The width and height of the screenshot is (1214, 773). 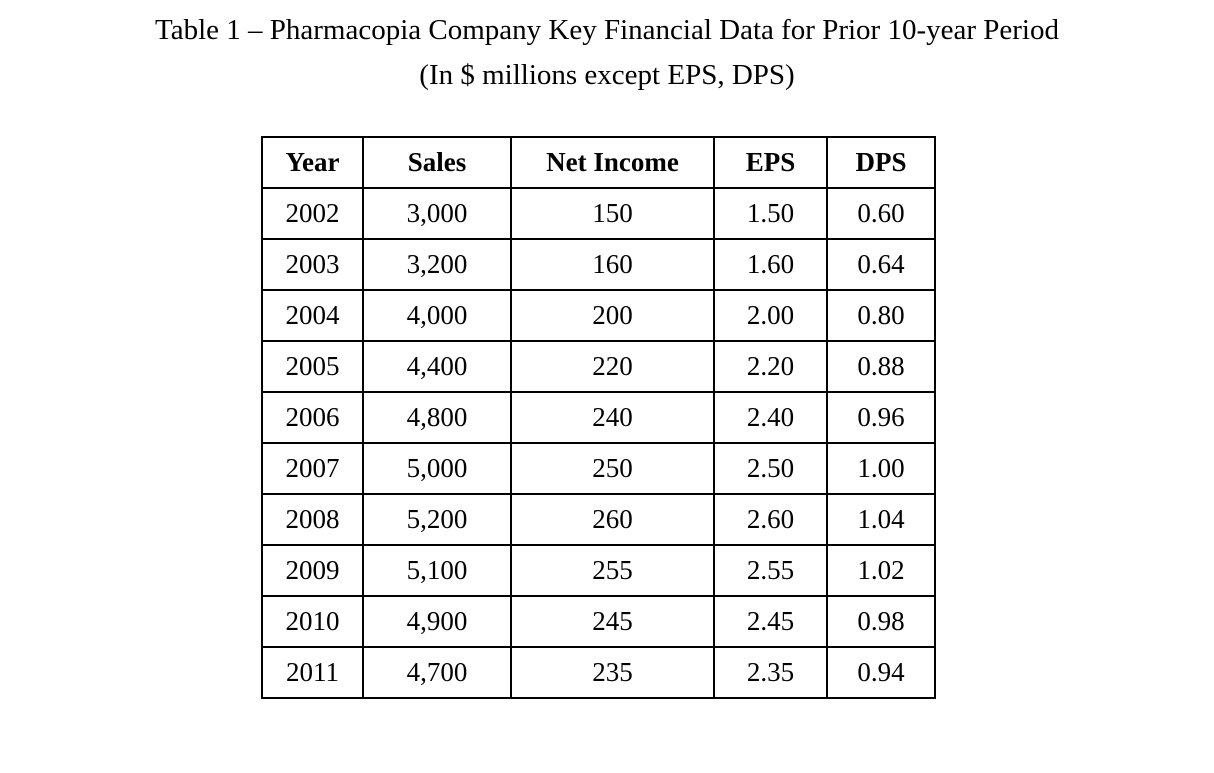 What do you see at coordinates (437, 162) in the screenshot?
I see `header-sales: Sales` at bounding box center [437, 162].